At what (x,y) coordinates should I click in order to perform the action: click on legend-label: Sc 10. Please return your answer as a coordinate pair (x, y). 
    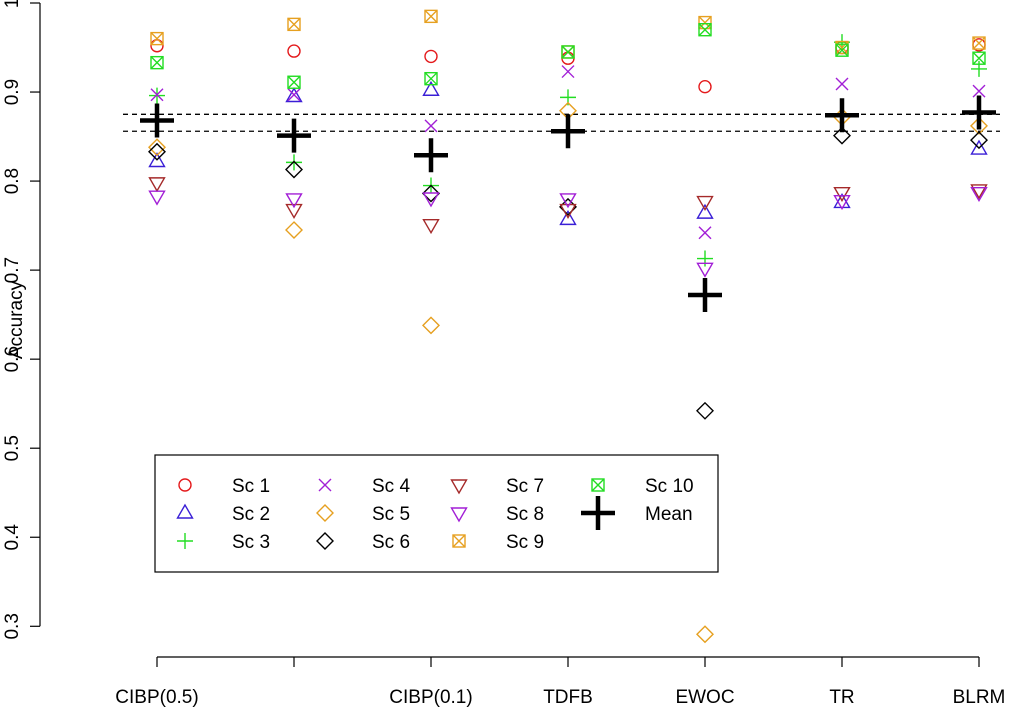
    Looking at the image, I should click on (669, 486).